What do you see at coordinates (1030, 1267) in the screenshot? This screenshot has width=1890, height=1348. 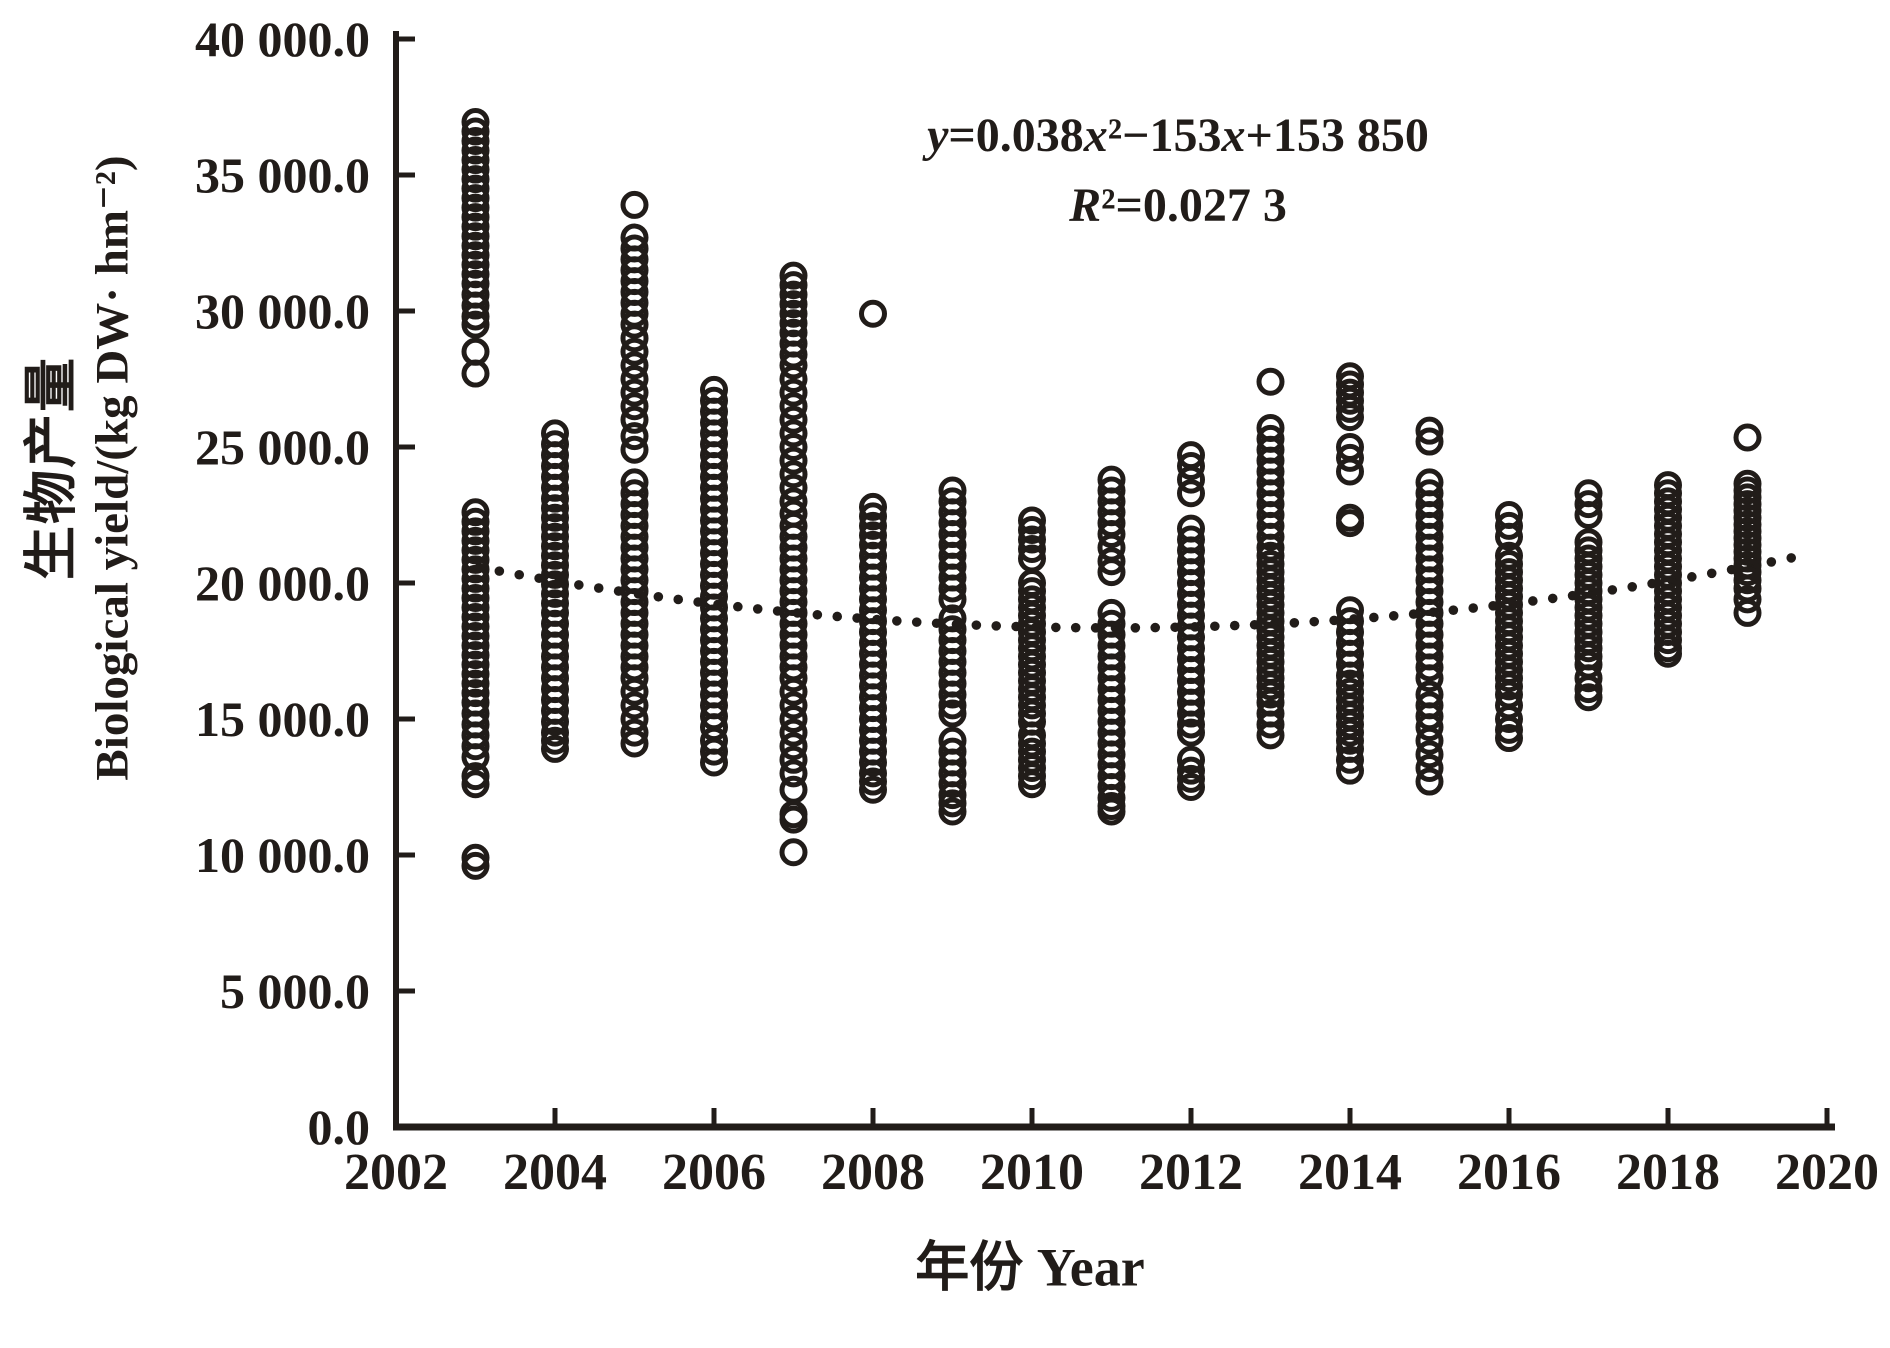 I see `x-axis-title: 年份 Year` at bounding box center [1030, 1267].